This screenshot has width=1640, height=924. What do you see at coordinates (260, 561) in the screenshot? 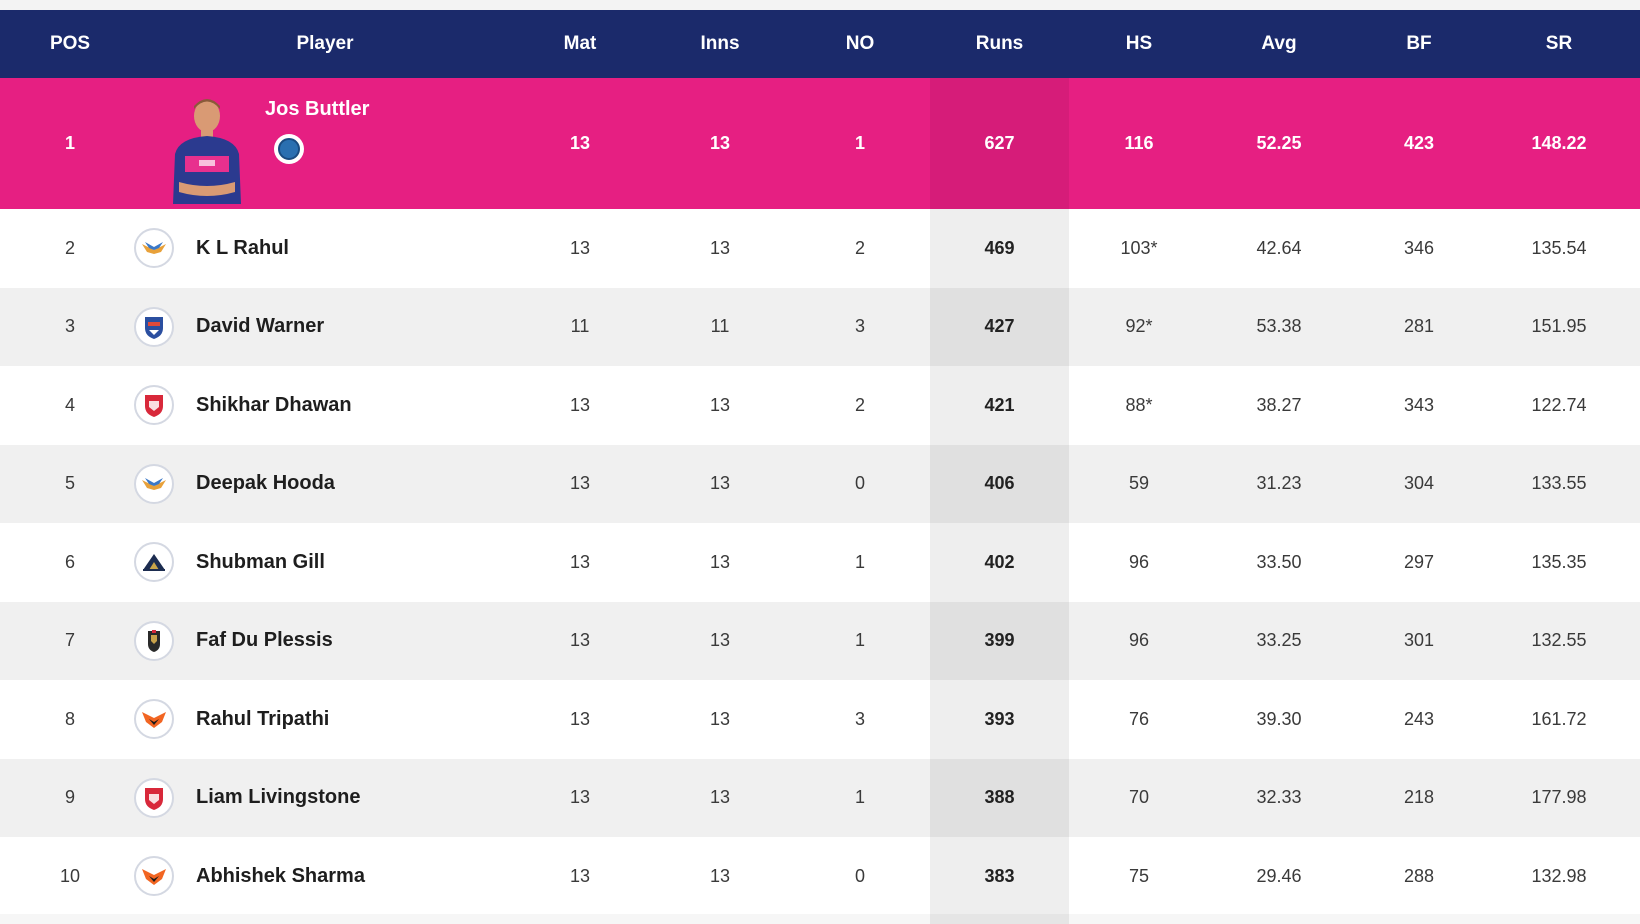
I see `player-name: Shubman Gill` at bounding box center [260, 561].